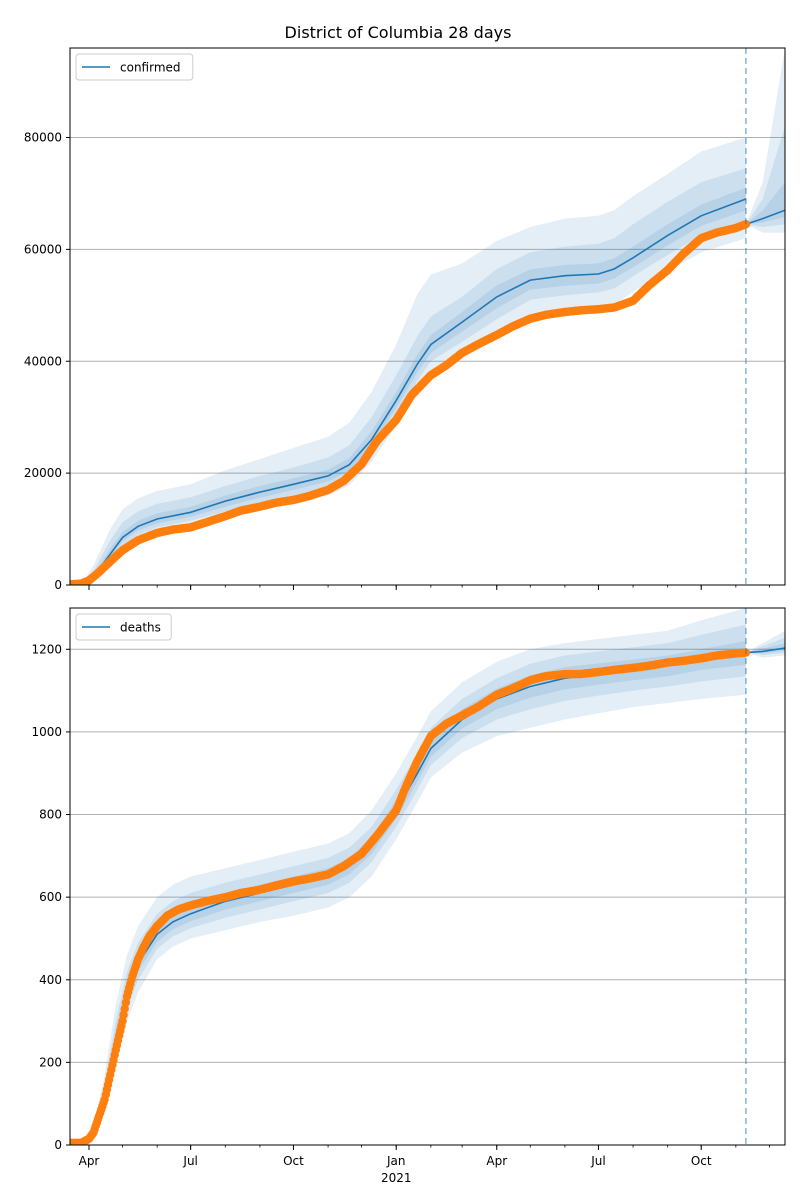 The image size is (800, 1200). Describe the element at coordinates (46, 732) in the screenshot. I see `y-tick-label: 1000` at that location.